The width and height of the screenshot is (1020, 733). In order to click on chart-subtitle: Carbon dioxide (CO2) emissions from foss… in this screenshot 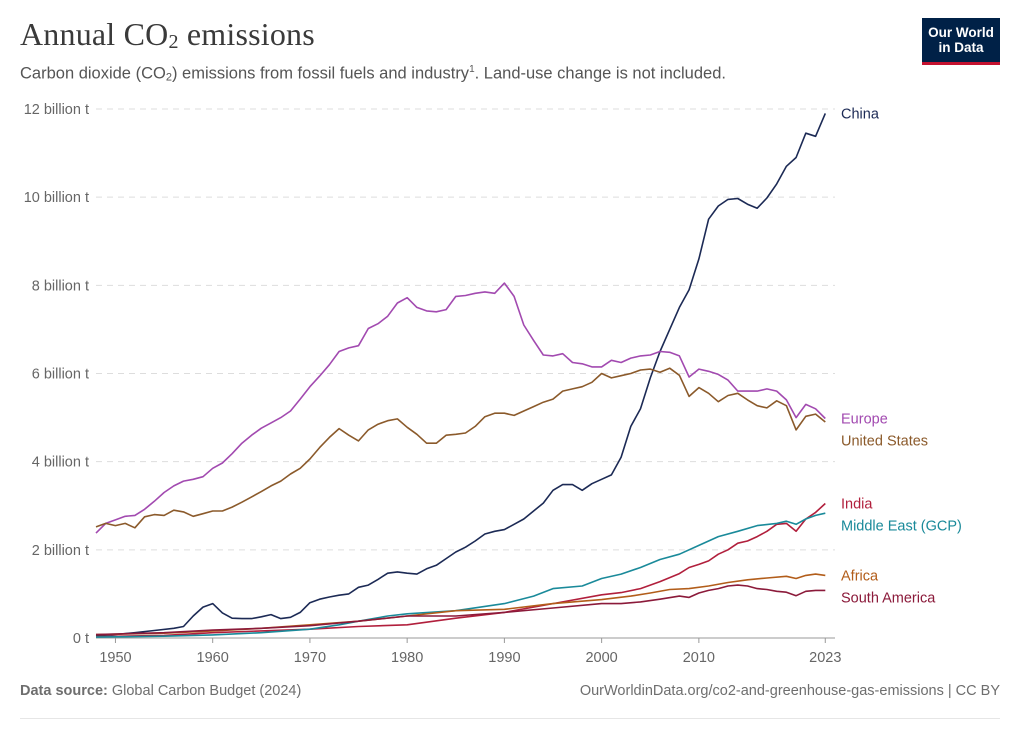, I will do `click(373, 74)`.